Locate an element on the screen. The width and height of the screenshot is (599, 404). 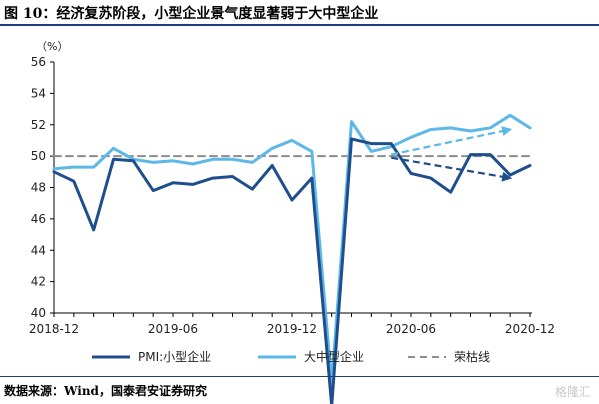
y-tick-label: 42 is located at coordinates (38, 282).